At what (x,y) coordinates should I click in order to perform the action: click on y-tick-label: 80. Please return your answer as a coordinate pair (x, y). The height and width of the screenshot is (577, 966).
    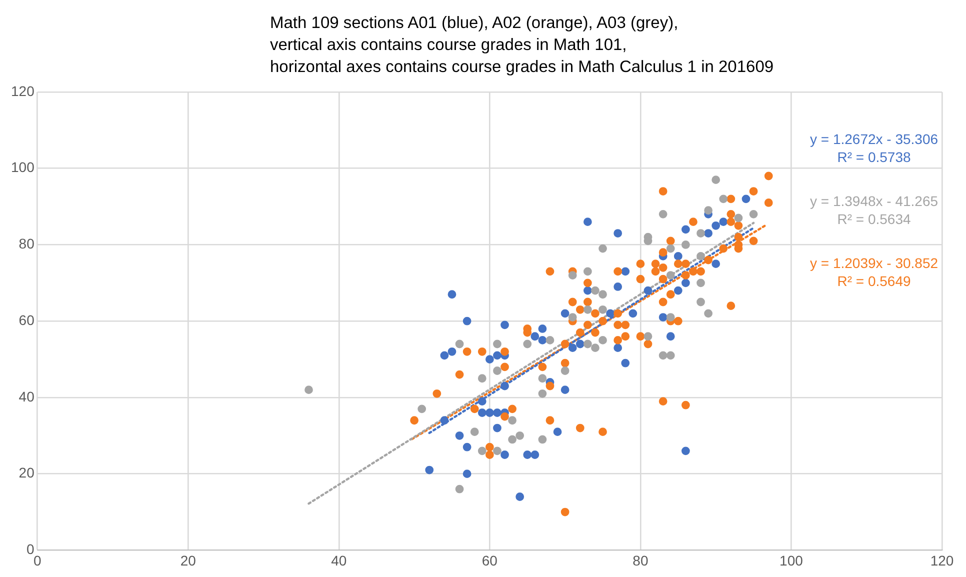
    Looking at the image, I should click on (26, 244).